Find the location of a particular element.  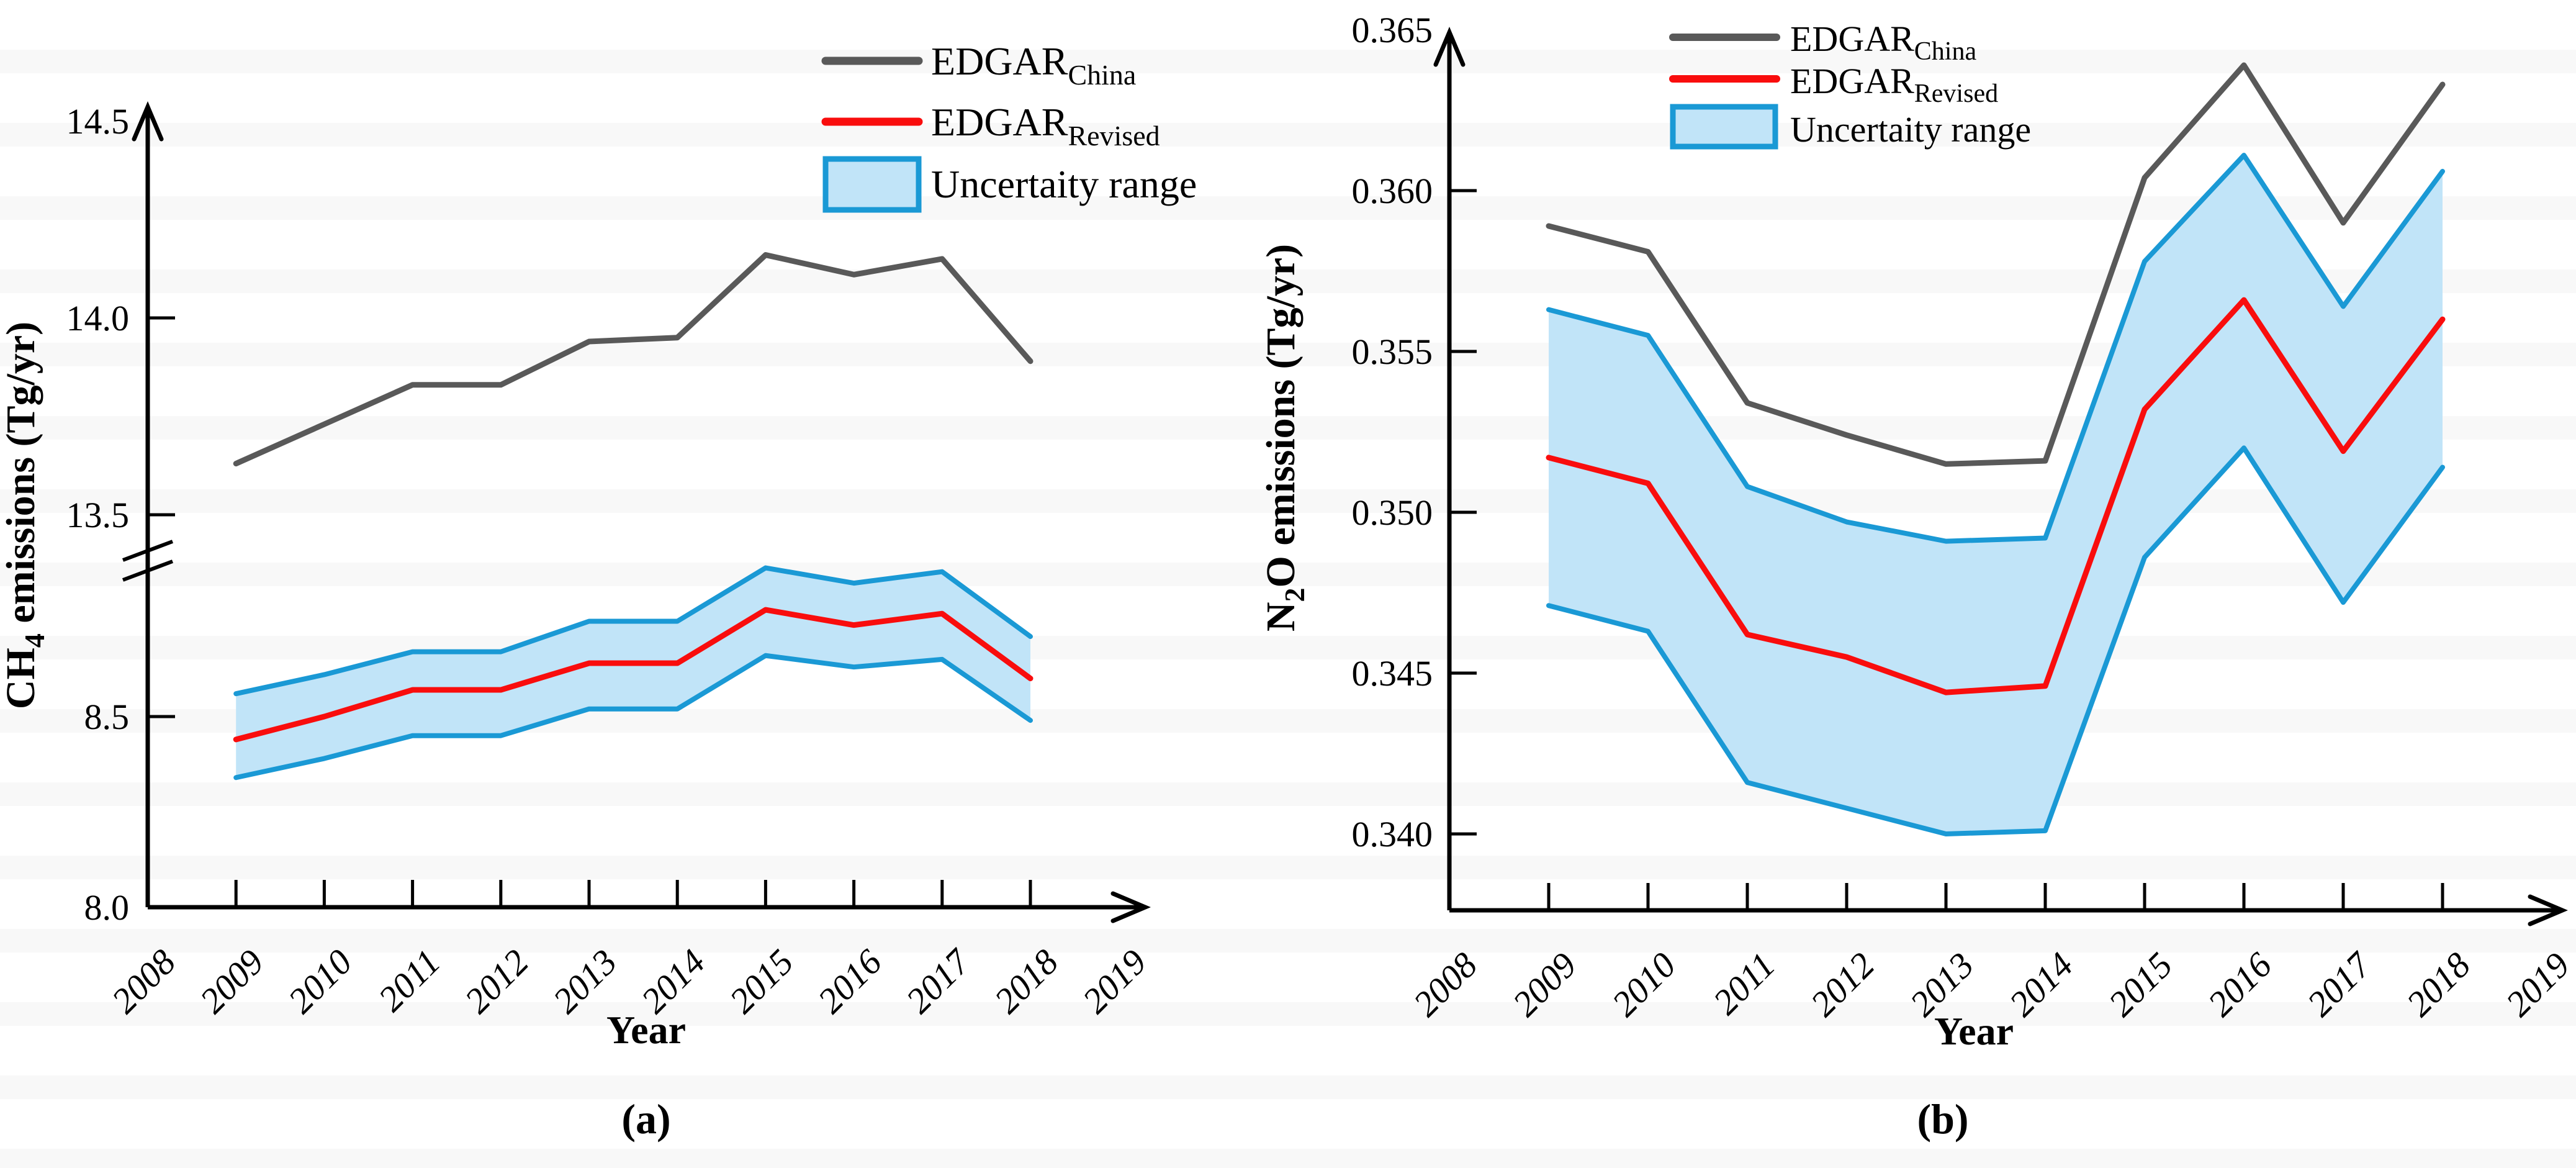

y-axis-title-part: 2 is located at coordinates (1294, 594).